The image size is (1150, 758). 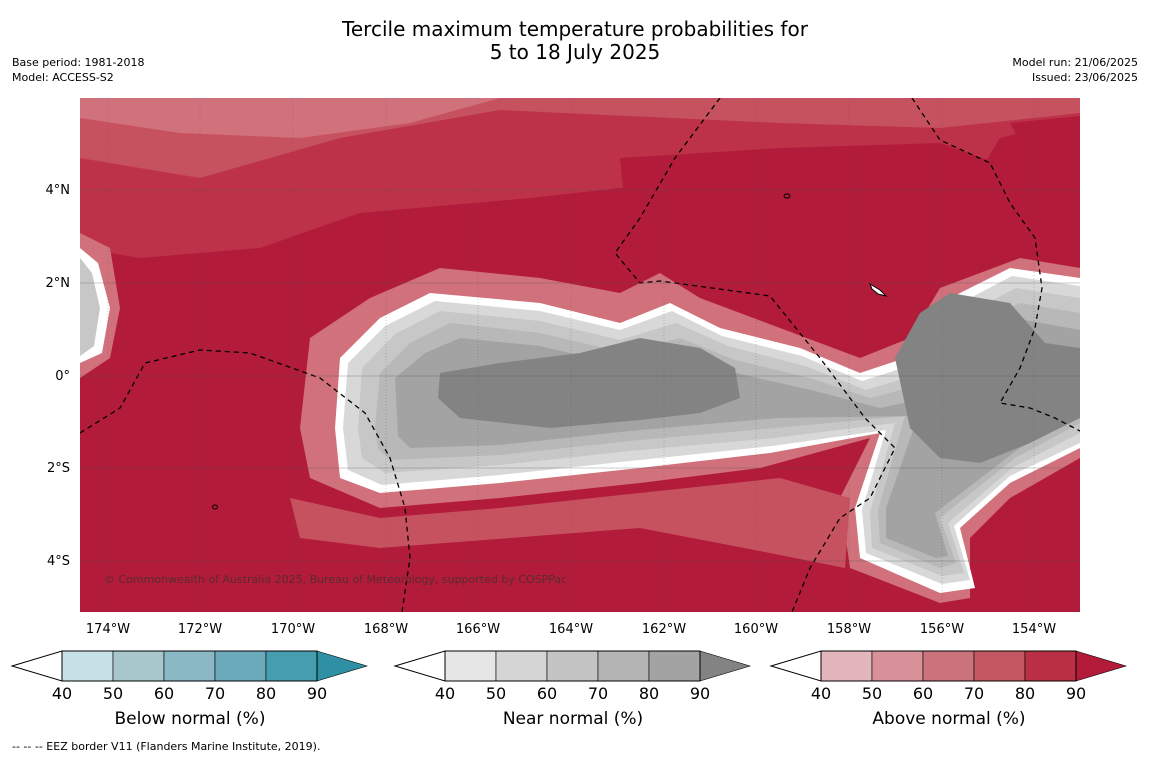 I want to click on colorbar-near, so click(x=572, y=666).